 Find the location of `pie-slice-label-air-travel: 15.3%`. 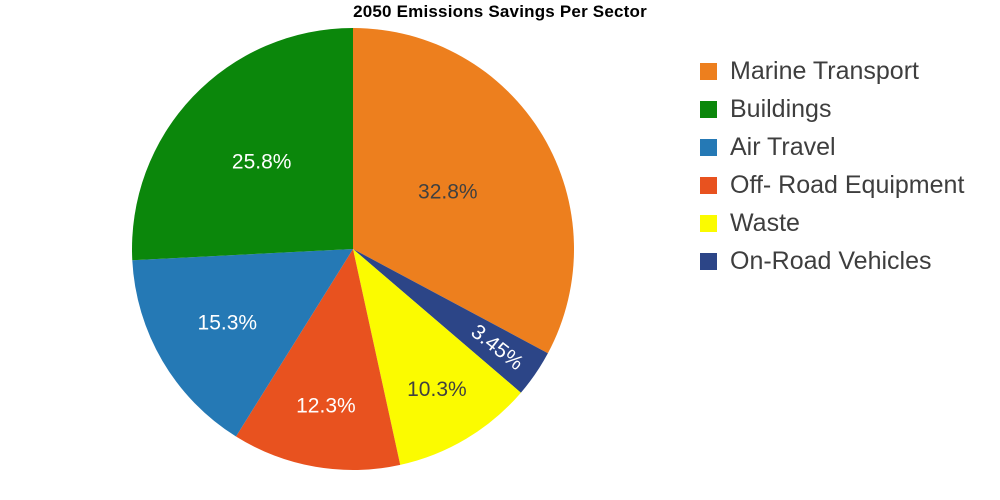

pie-slice-label-air-travel: 15.3% is located at coordinates (228, 323).